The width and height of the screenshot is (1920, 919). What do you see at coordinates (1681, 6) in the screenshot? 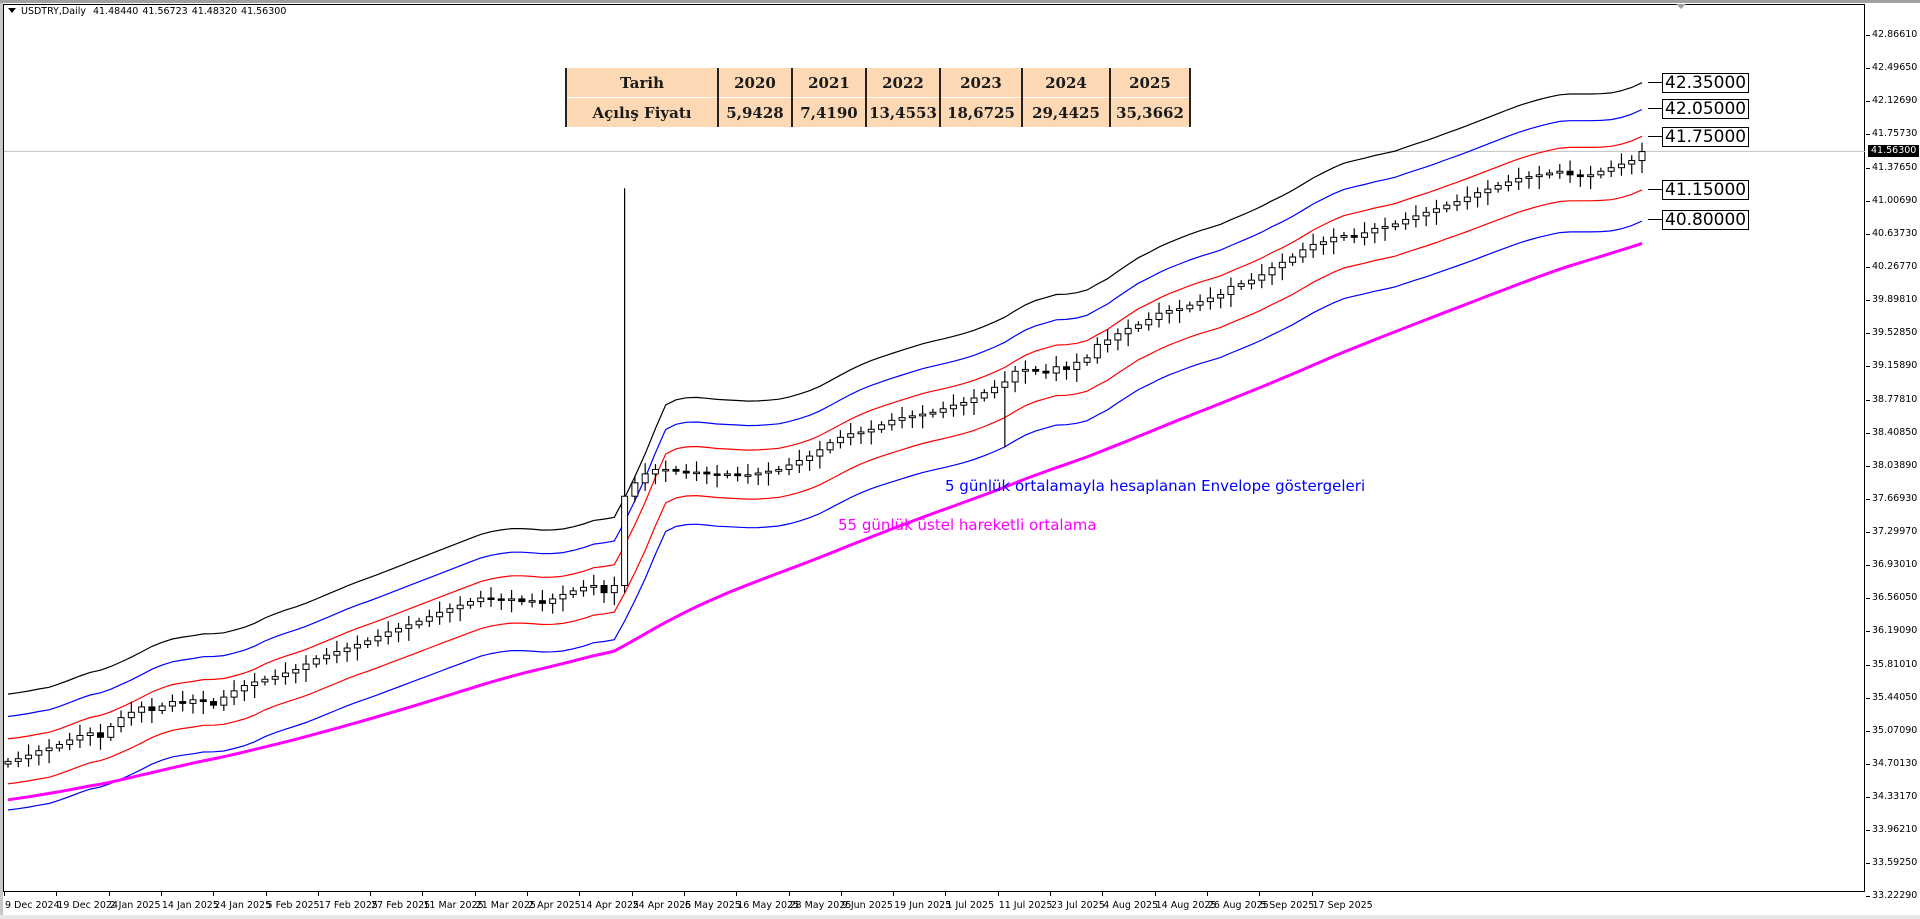
I see `chart-shift-marker-icon` at bounding box center [1681, 6].